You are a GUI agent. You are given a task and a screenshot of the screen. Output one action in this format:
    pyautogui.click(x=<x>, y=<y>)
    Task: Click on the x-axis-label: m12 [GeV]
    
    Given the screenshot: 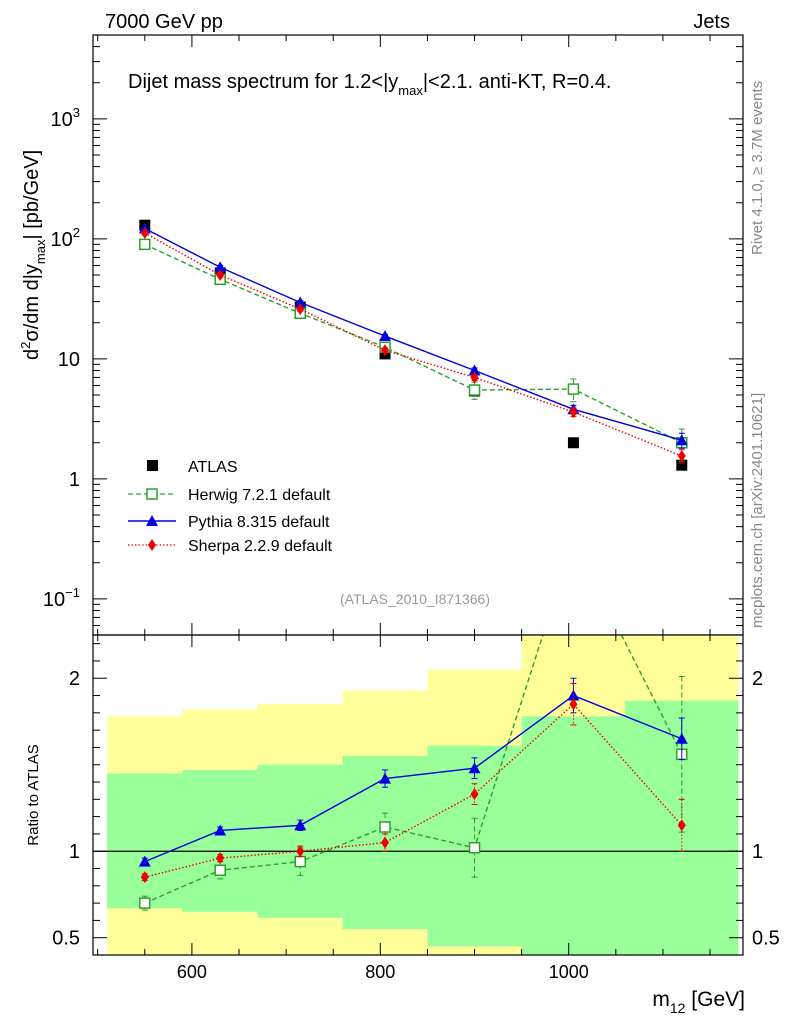 What is the action you would take?
    pyautogui.click(x=698, y=1002)
    